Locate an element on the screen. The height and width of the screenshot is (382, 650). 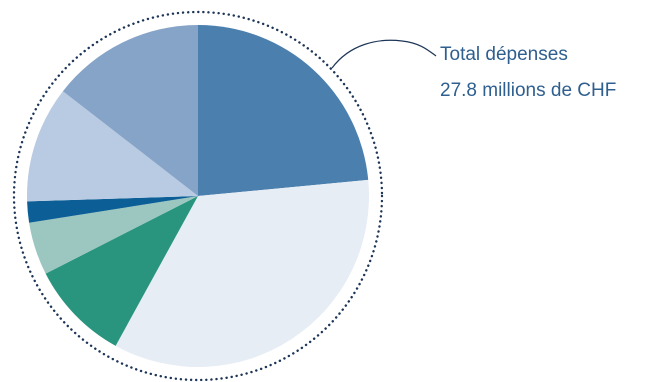
annotation-line-1: Total dépenses is located at coordinates (504, 54).